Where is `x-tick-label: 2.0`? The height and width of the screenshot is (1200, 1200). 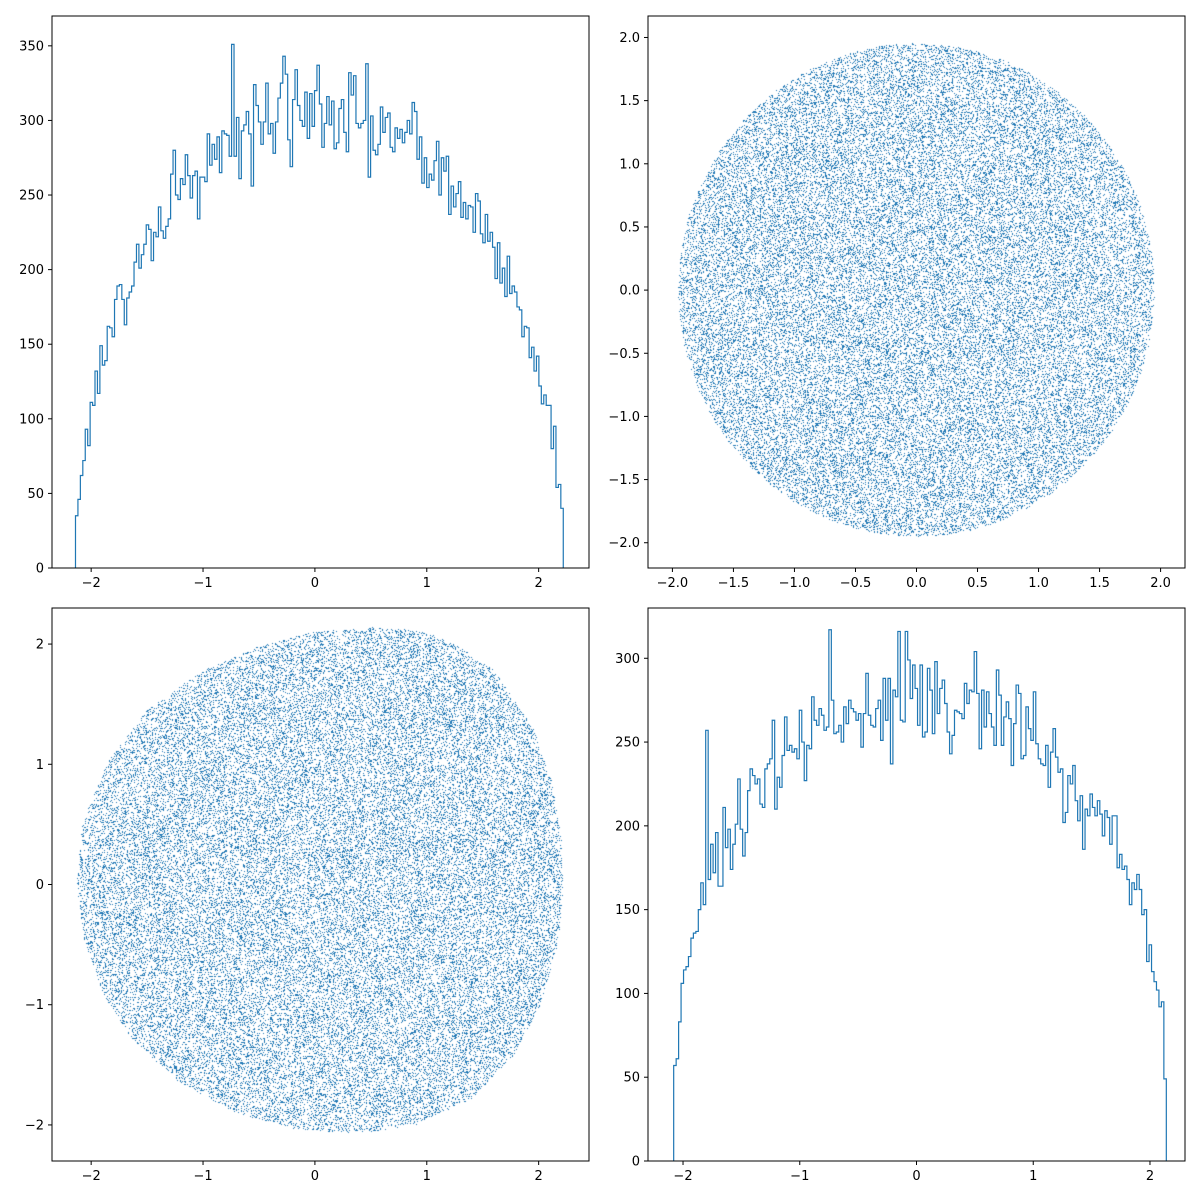 x-tick-label: 2.0 is located at coordinates (1160, 583).